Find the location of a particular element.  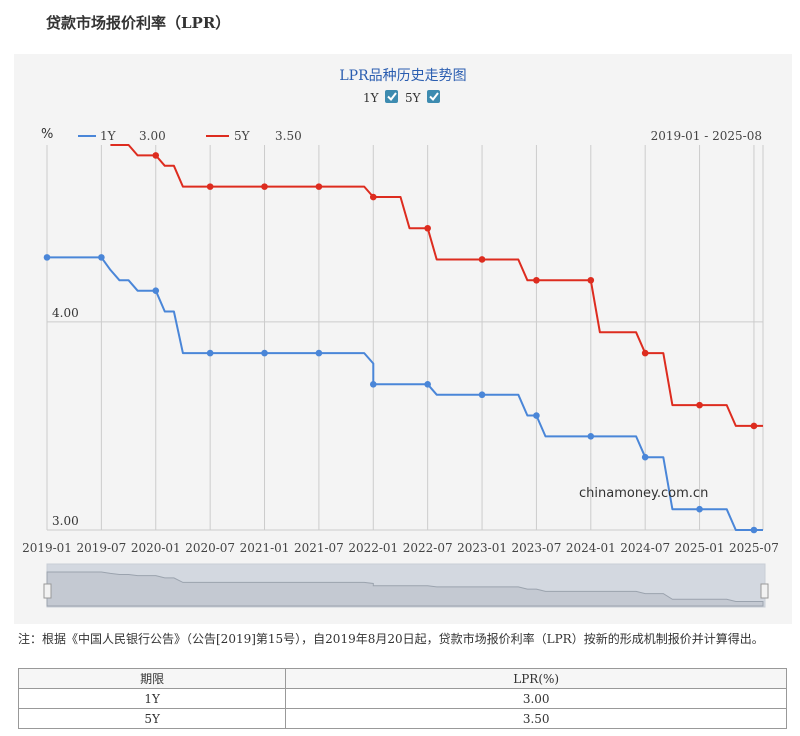

table-header-row: 期限 LPR(%) is located at coordinates (402, 678).